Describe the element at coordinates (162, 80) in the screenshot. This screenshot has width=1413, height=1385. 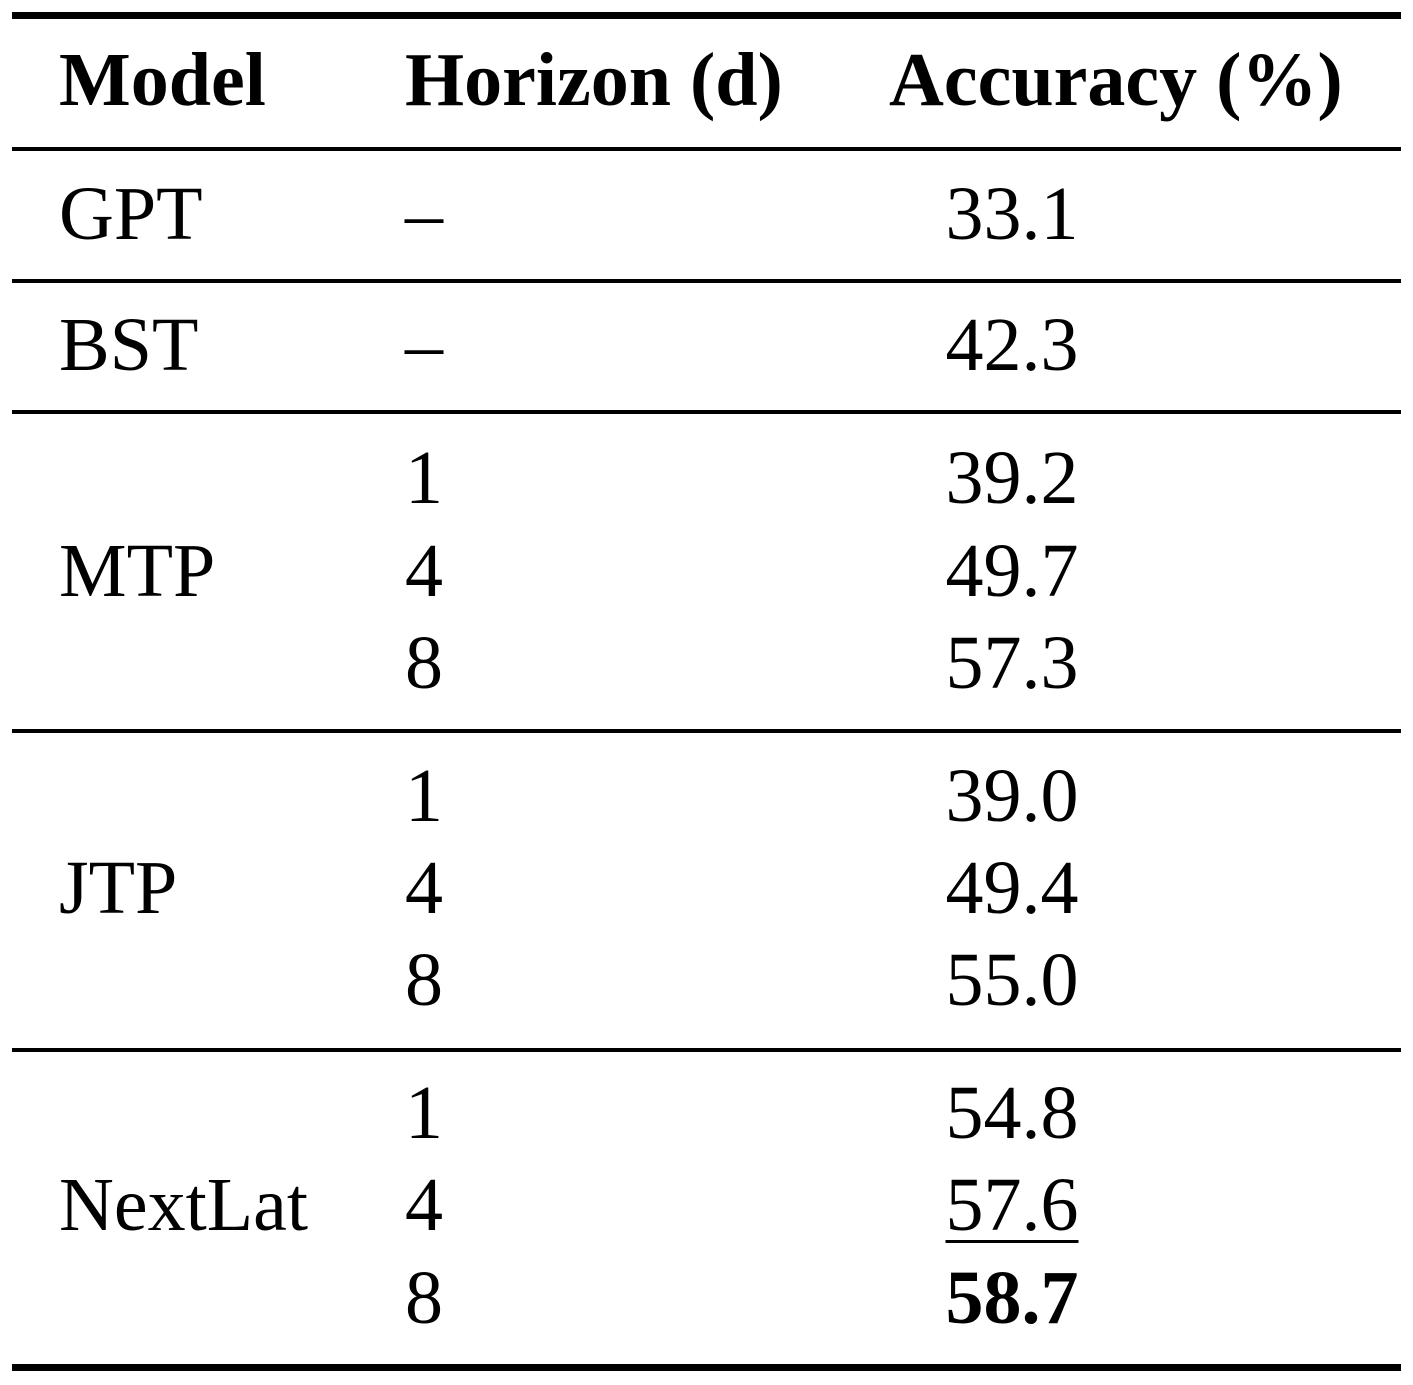
I see `header-model: Model` at that location.